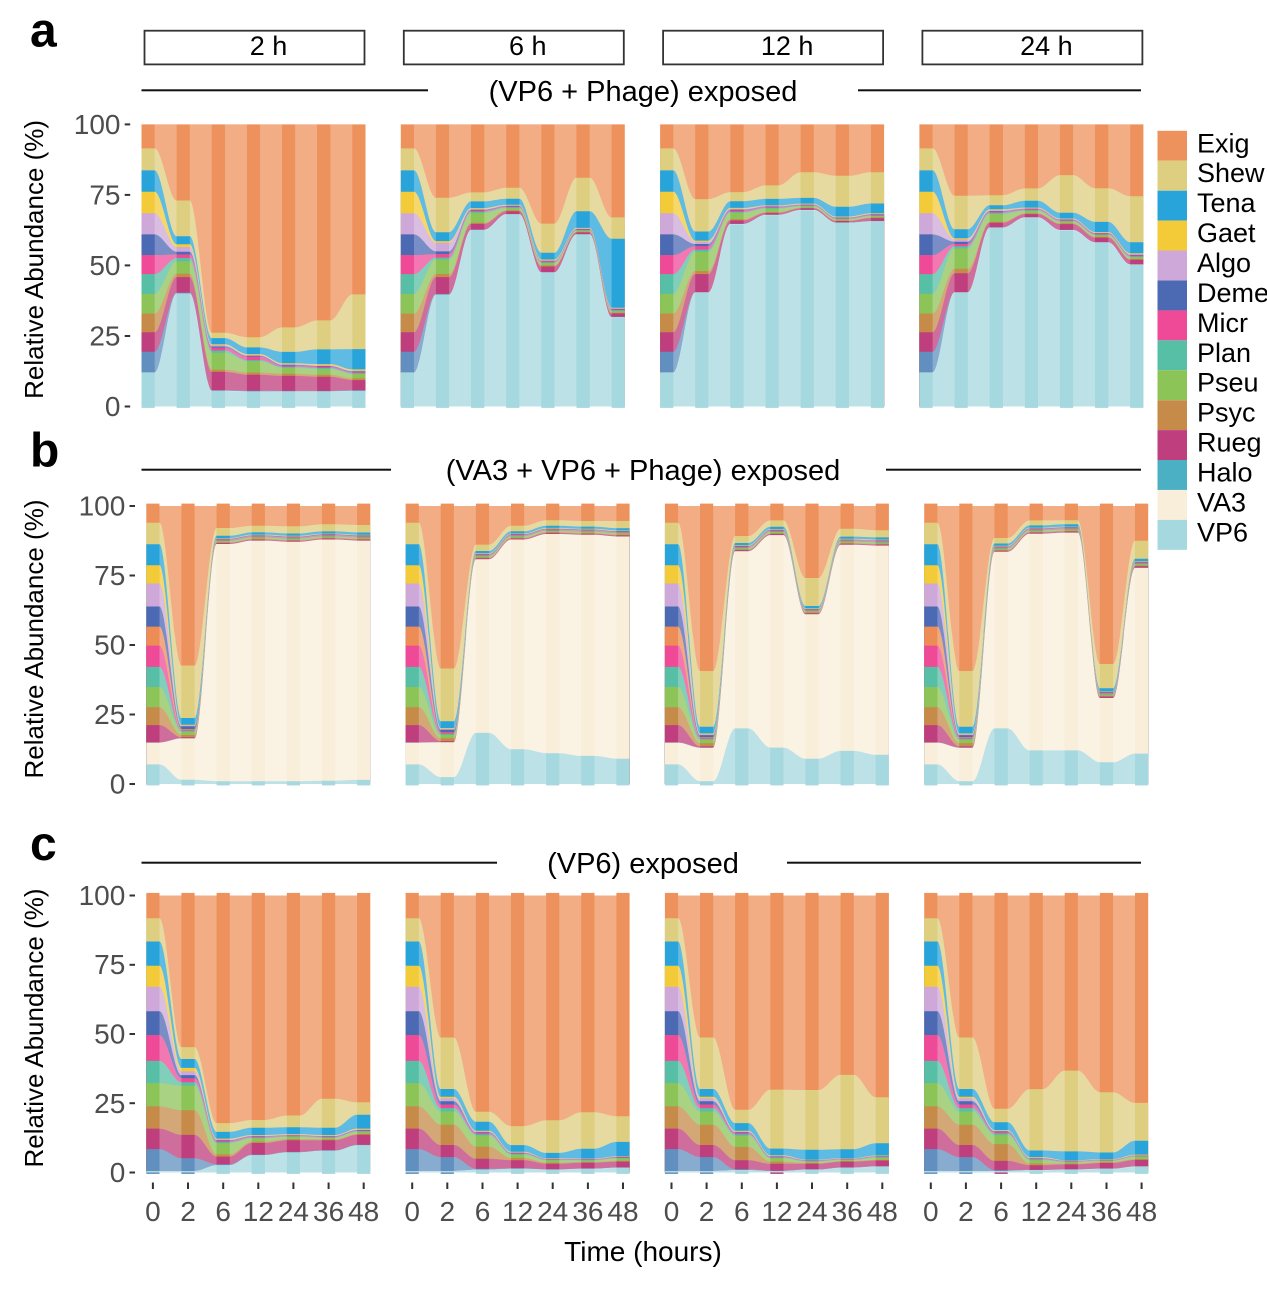 The image size is (1267, 1300). I want to click on svg-text: Psyc, so click(1226, 413).